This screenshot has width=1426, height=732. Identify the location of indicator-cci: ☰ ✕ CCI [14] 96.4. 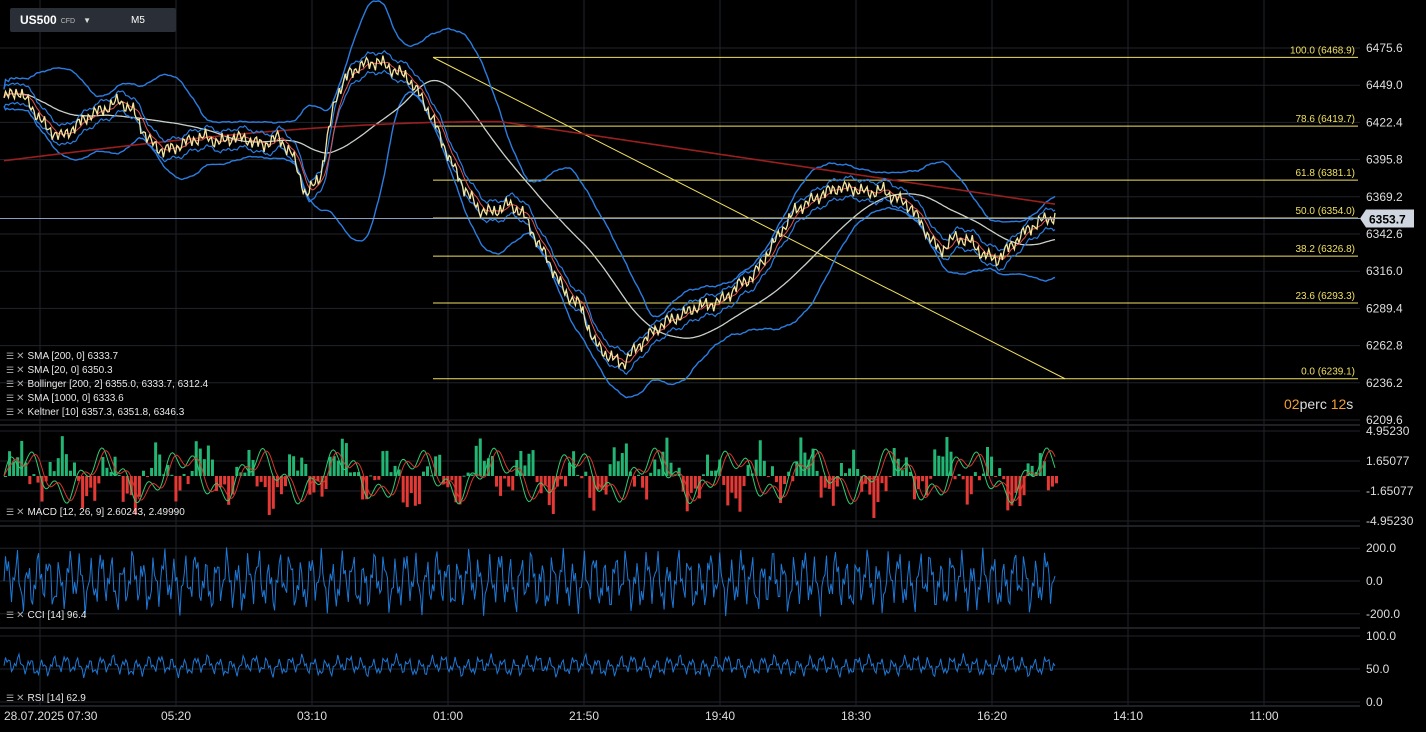
(46, 615).